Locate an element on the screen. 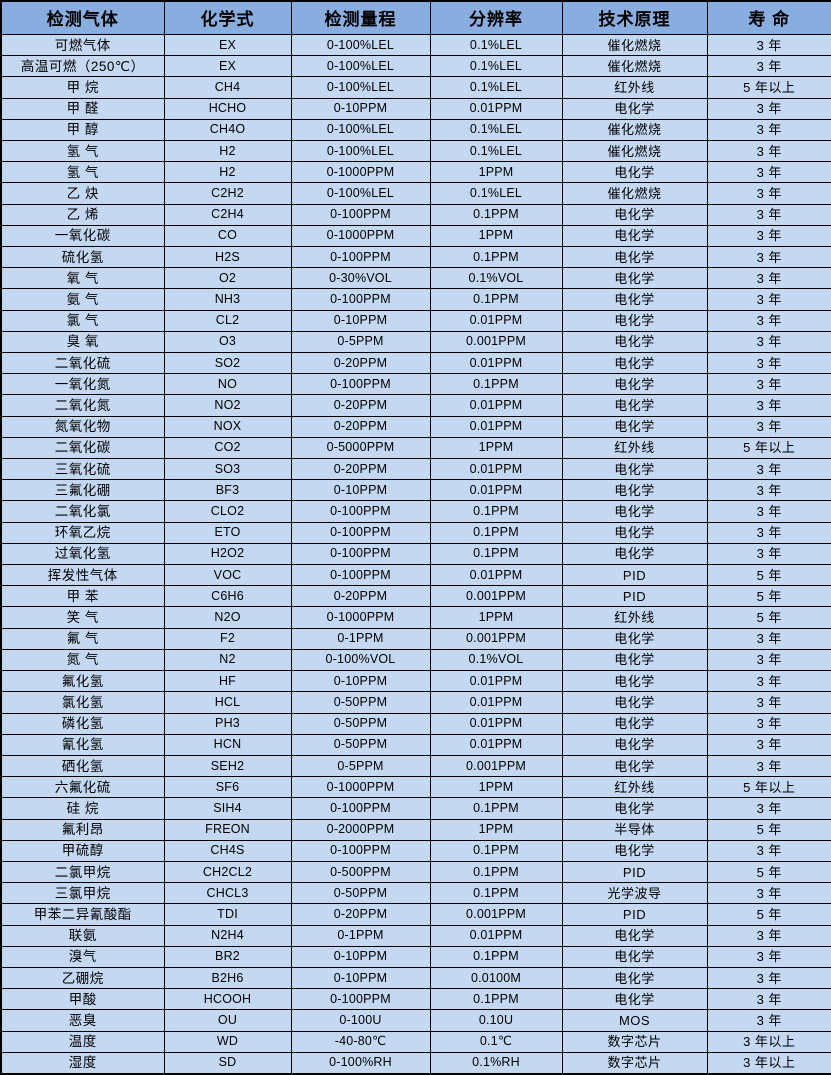  cell-formula: HCHO is located at coordinates (227, 108).